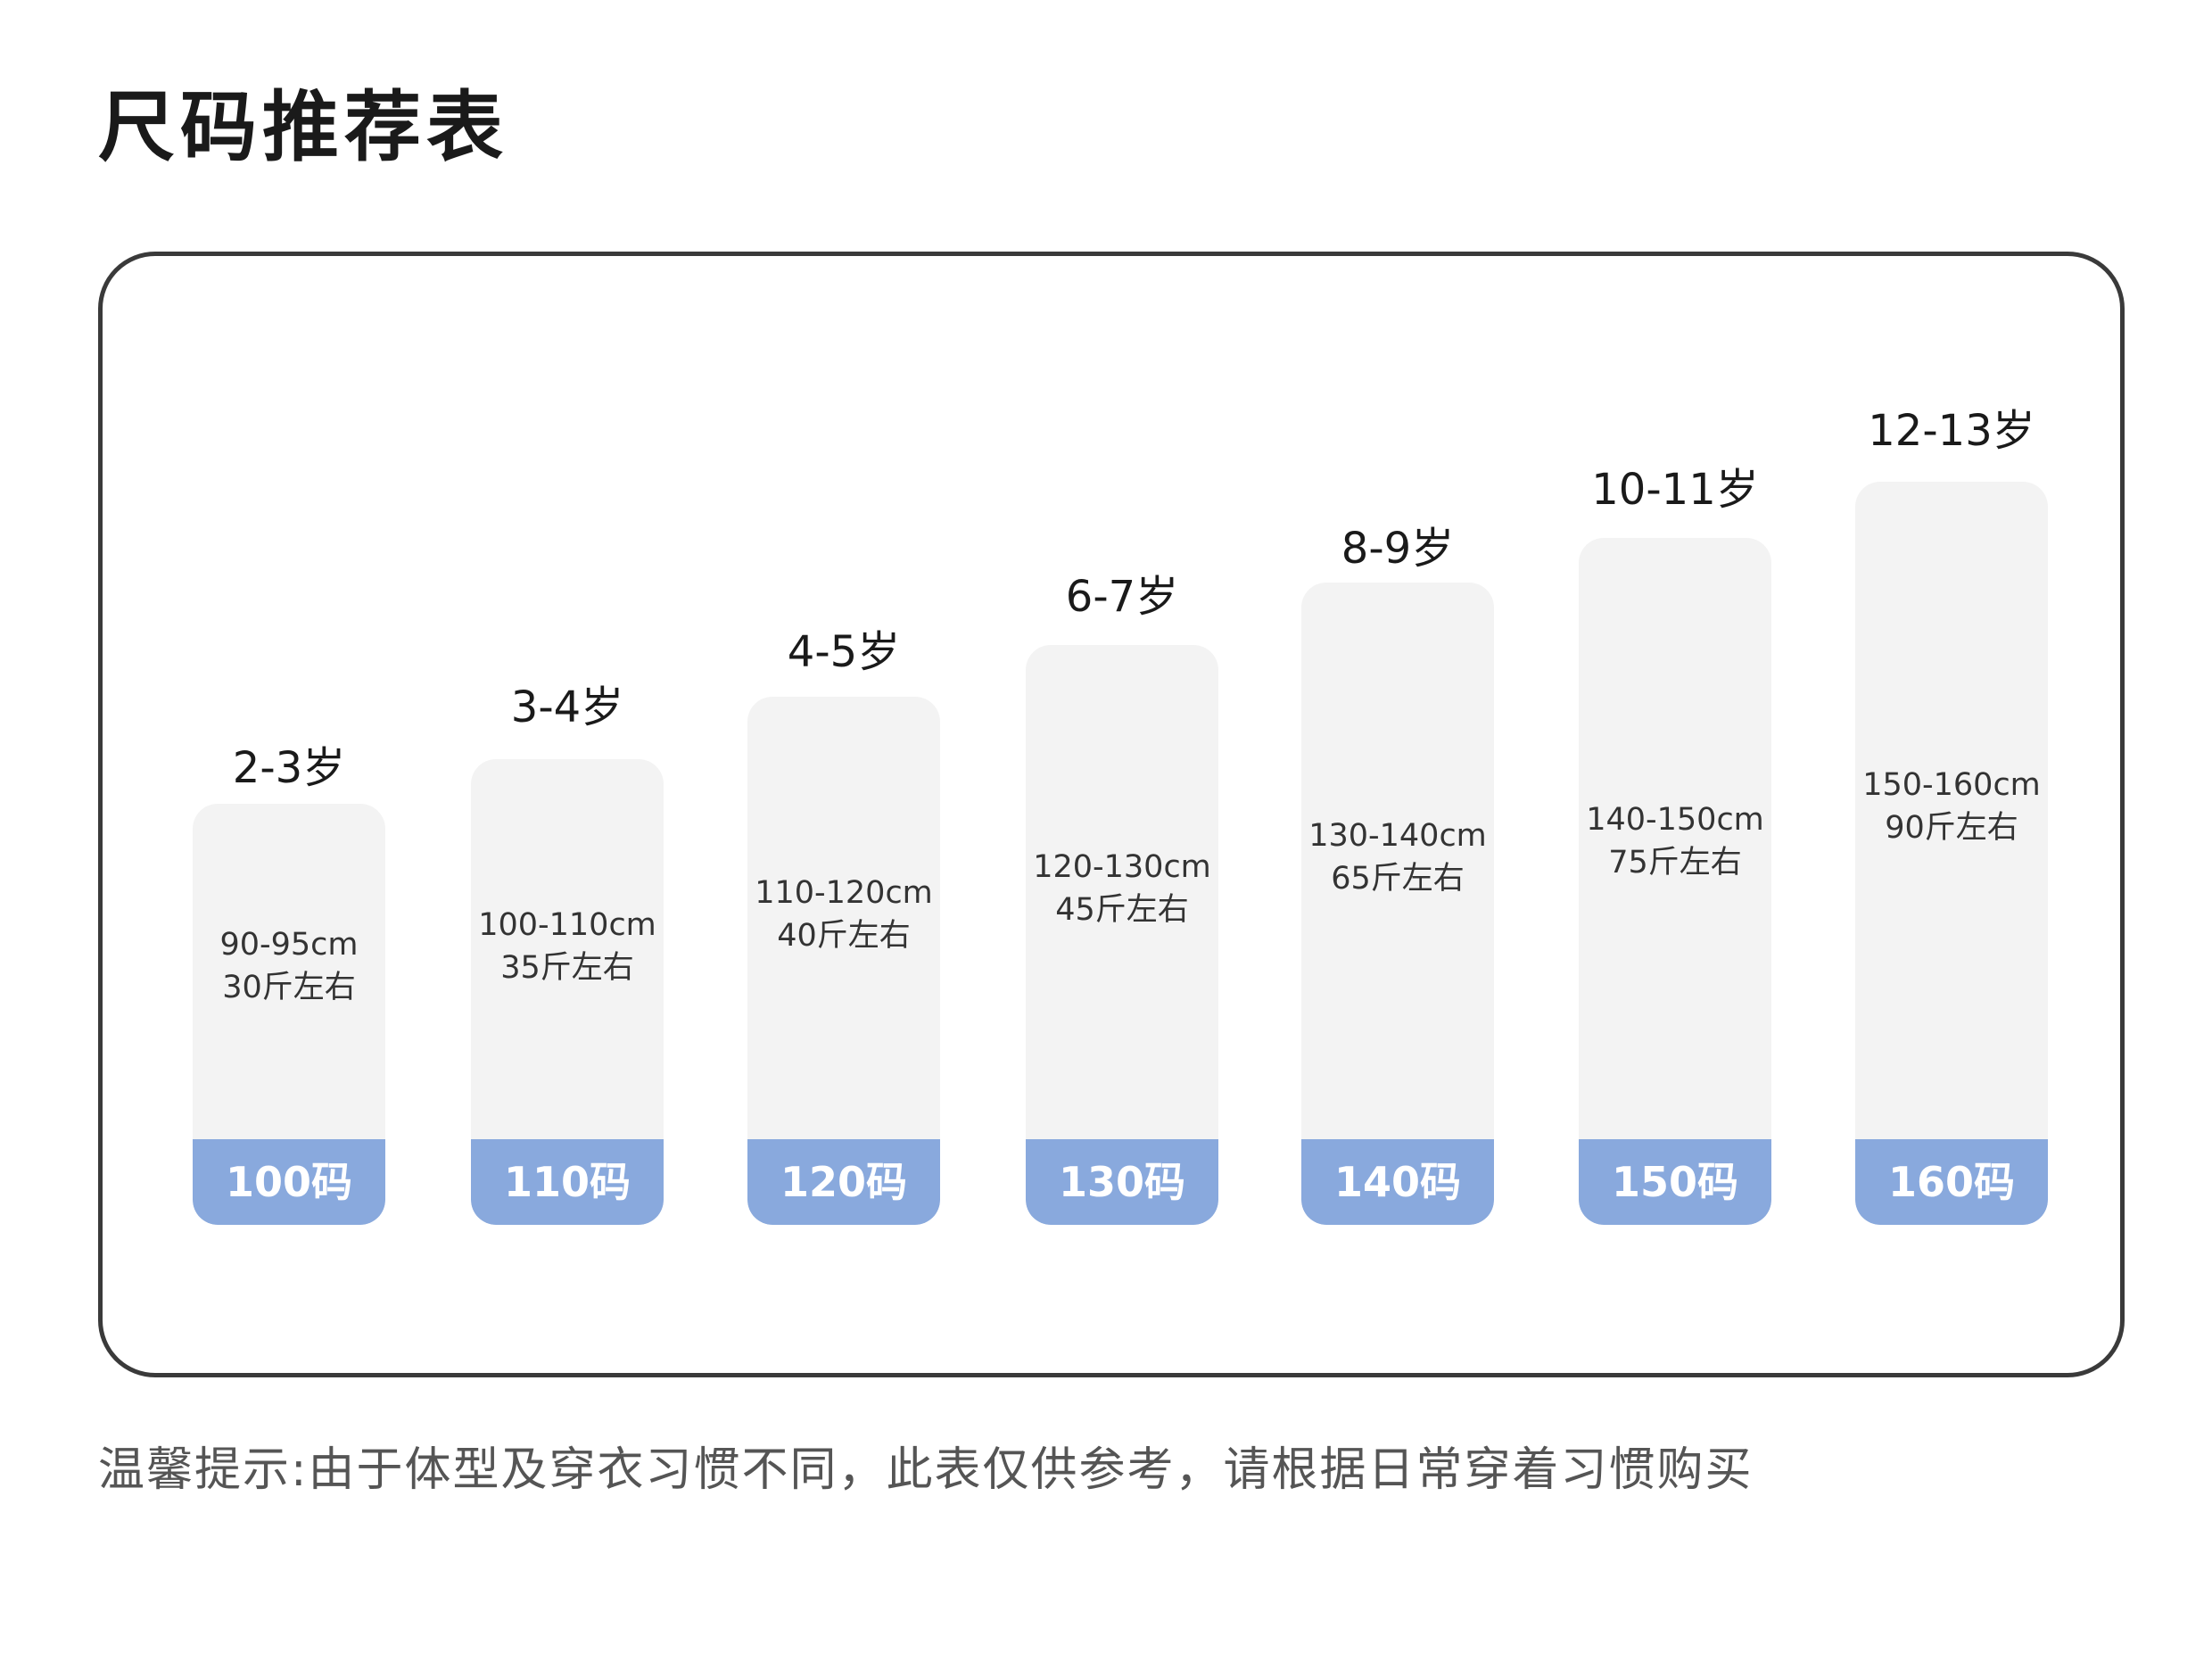 The width and height of the screenshot is (2212, 1670). What do you see at coordinates (1675, 1182) in the screenshot?
I see `size-badge: 150码` at bounding box center [1675, 1182].